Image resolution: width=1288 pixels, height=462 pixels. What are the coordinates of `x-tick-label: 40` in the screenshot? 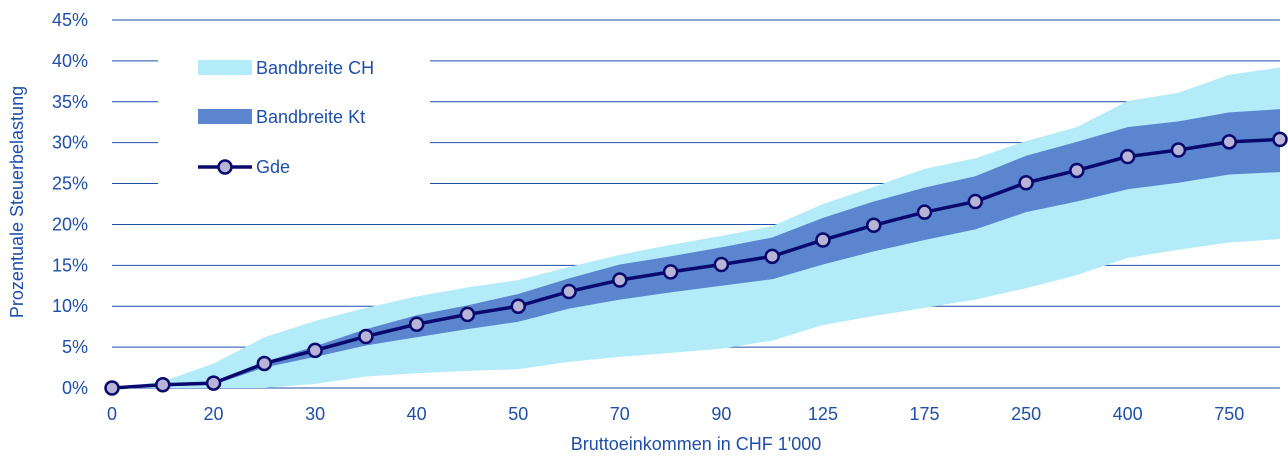 It's located at (417, 414).